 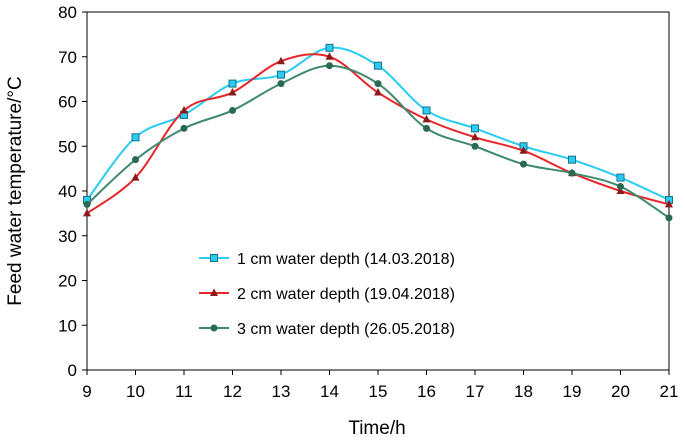 What do you see at coordinates (620, 391) in the screenshot?
I see `x-tick-label: 20` at bounding box center [620, 391].